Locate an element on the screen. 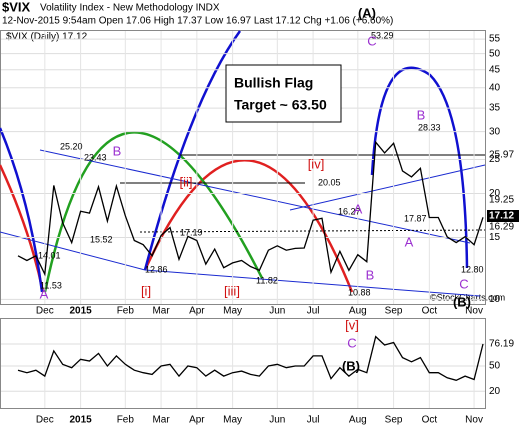 The image size is (520, 429). index-name: Volatility Index - New Methodology INDX is located at coordinates (130, 8).